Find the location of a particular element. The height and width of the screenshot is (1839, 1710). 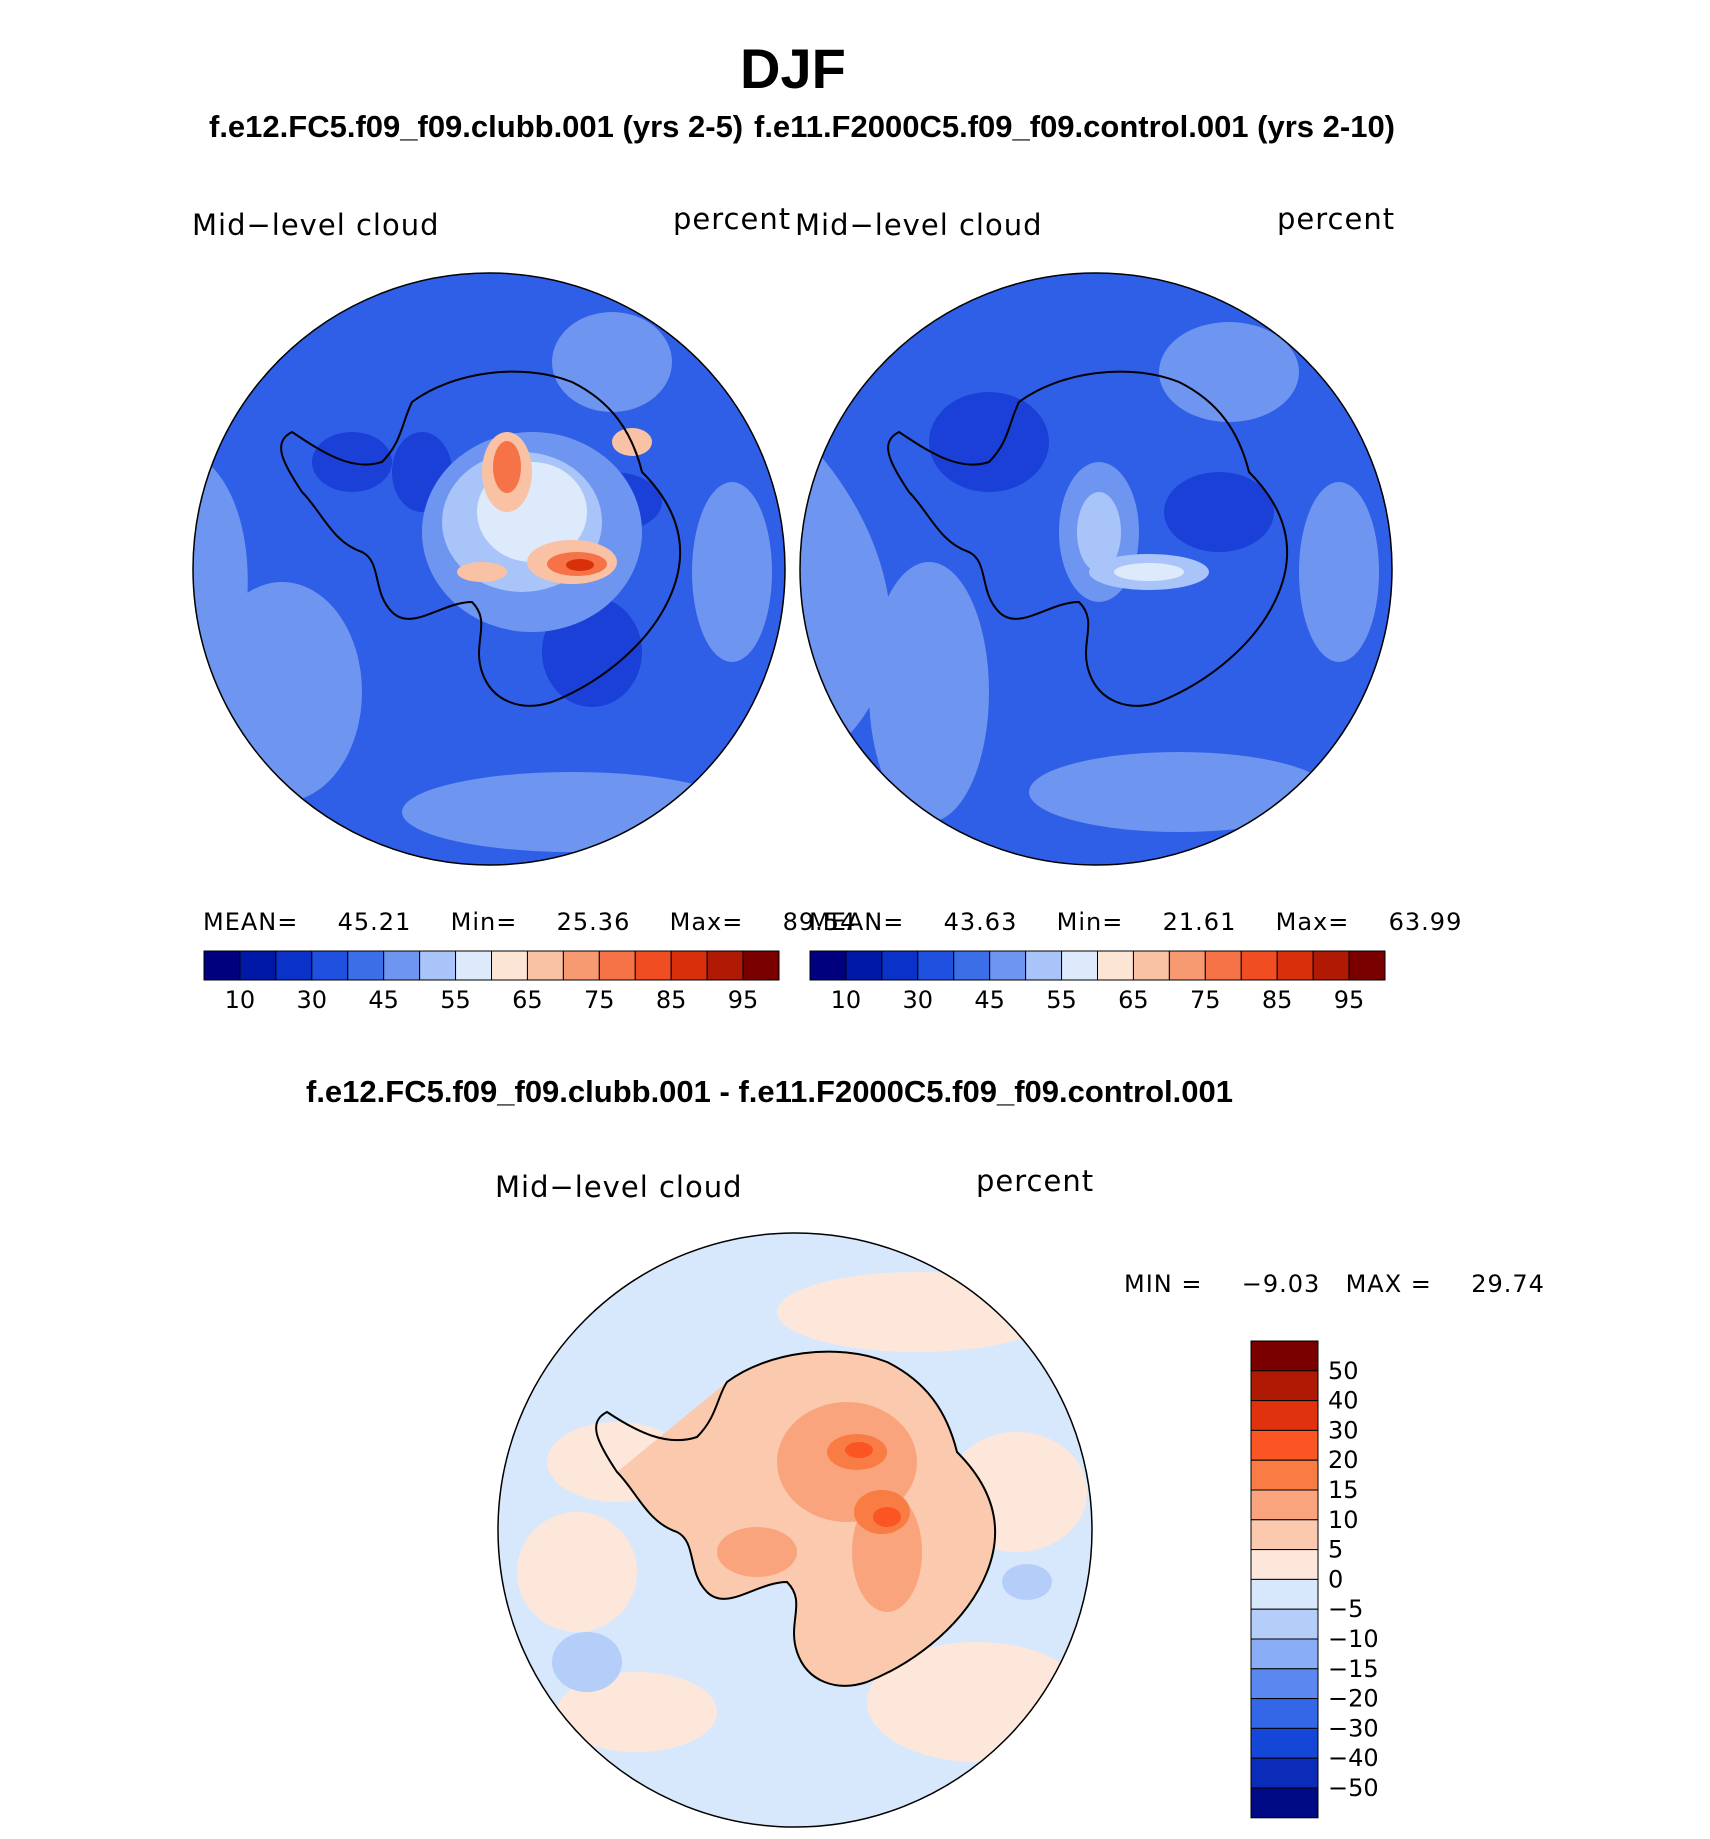

panel-b-mean-label: MEAN= is located at coordinates (857, 922).